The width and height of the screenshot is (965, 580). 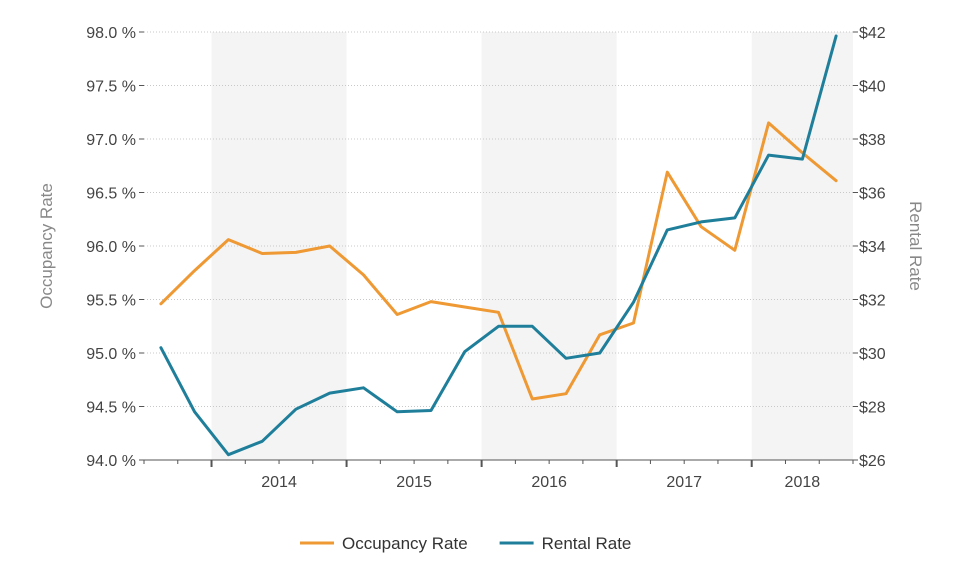 What do you see at coordinates (549, 482) in the screenshot?
I see `x-tick-label: 2016` at bounding box center [549, 482].